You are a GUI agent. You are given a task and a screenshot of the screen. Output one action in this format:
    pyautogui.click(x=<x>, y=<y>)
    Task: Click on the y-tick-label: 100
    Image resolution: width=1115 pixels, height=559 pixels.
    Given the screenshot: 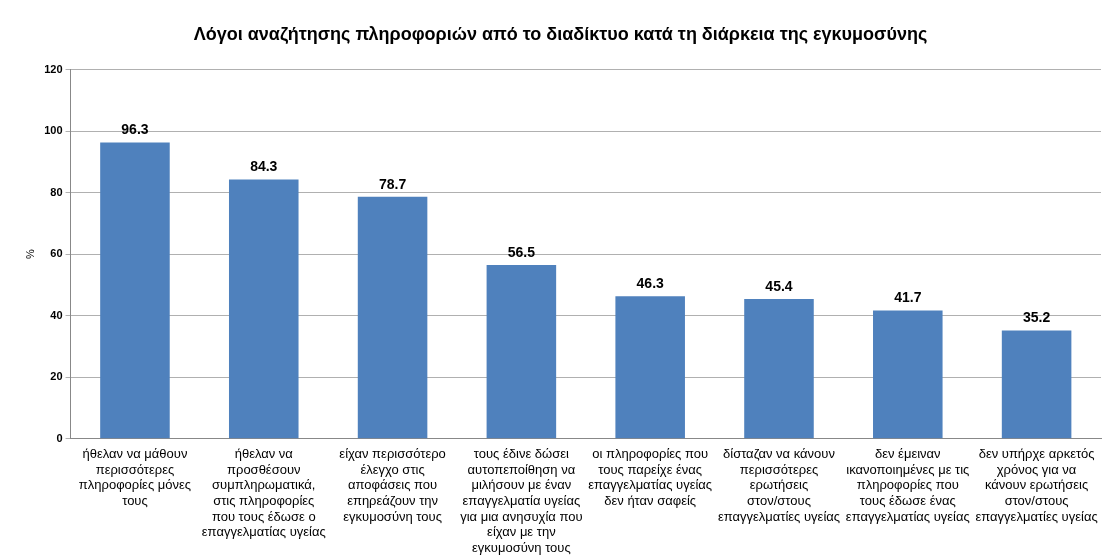 What is the action you would take?
    pyautogui.click(x=53, y=130)
    